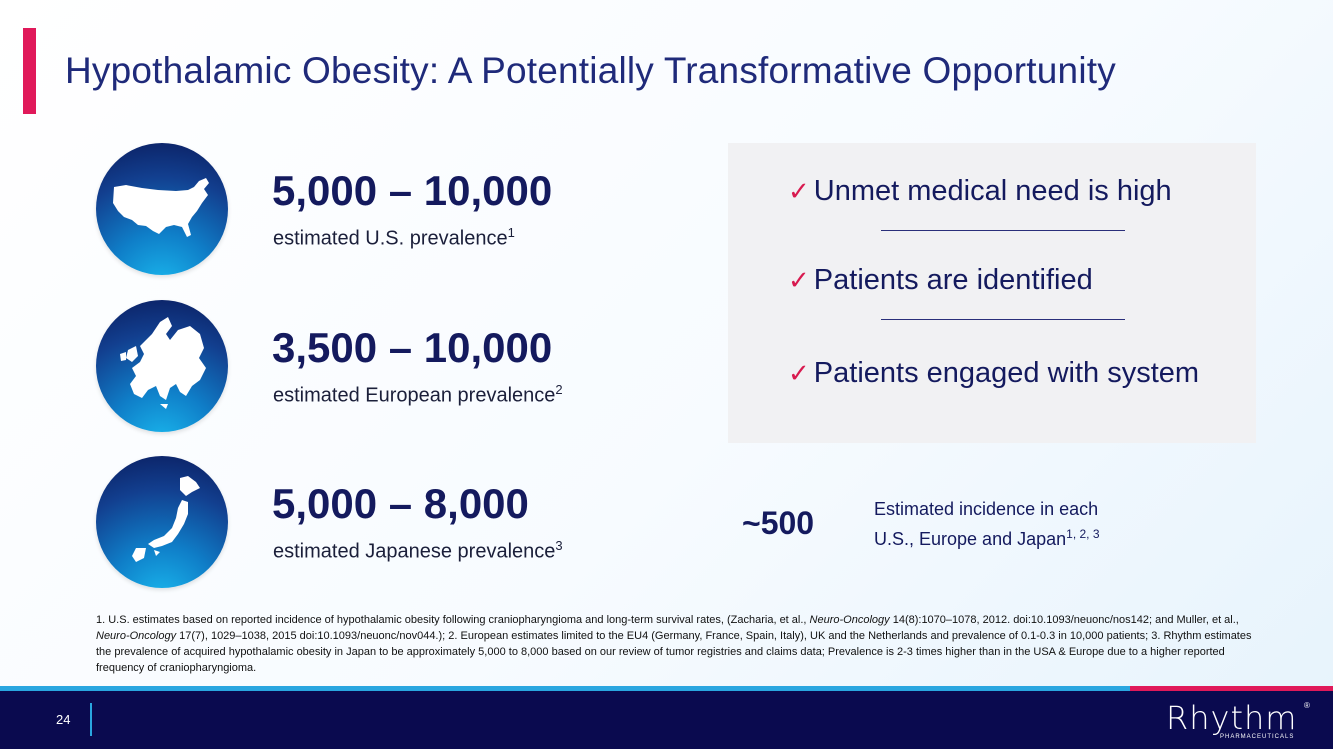 This screenshot has height=749, width=1333. What do you see at coordinates (1307, 705) in the screenshot?
I see `logo-registered-mark: ®` at bounding box center [1307, 705].